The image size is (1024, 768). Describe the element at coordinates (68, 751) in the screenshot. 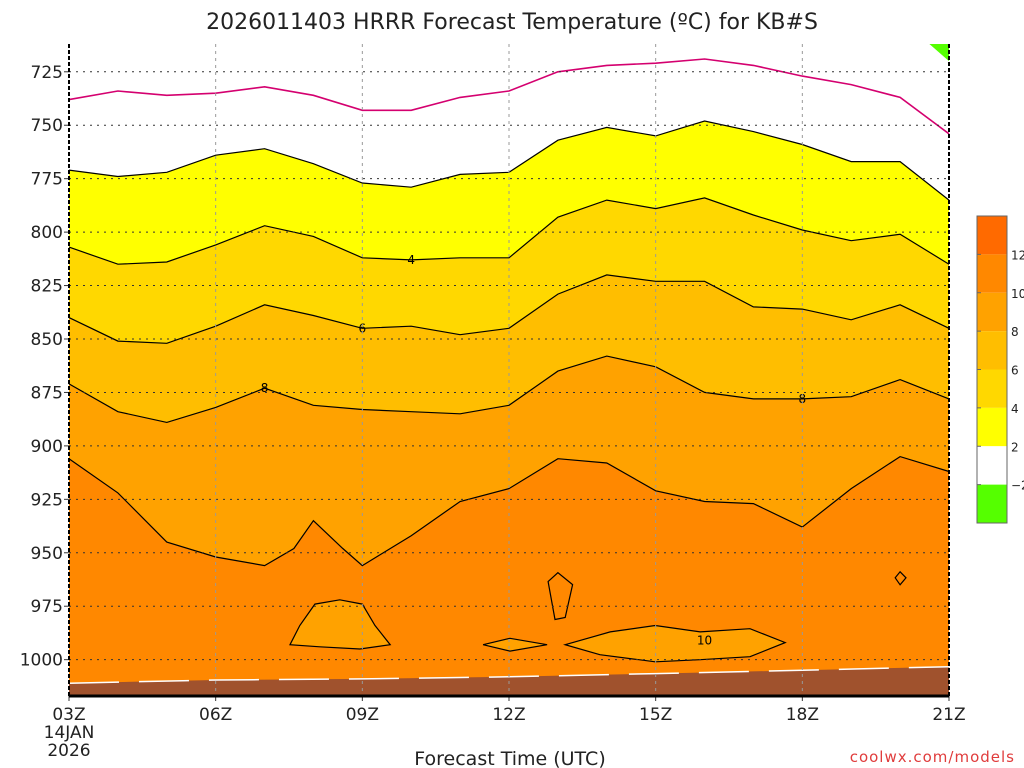

I see `x-tick-year: 2026` at that location.